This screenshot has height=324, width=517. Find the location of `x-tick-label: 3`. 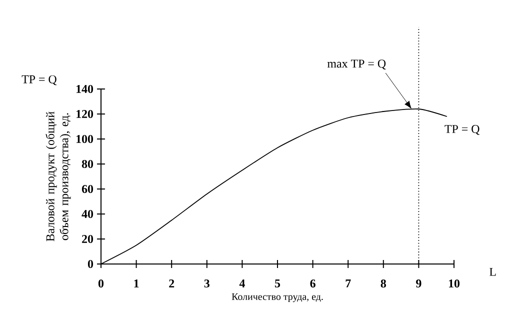

x-tick-label: 3 is located at coordinates (207, 283).